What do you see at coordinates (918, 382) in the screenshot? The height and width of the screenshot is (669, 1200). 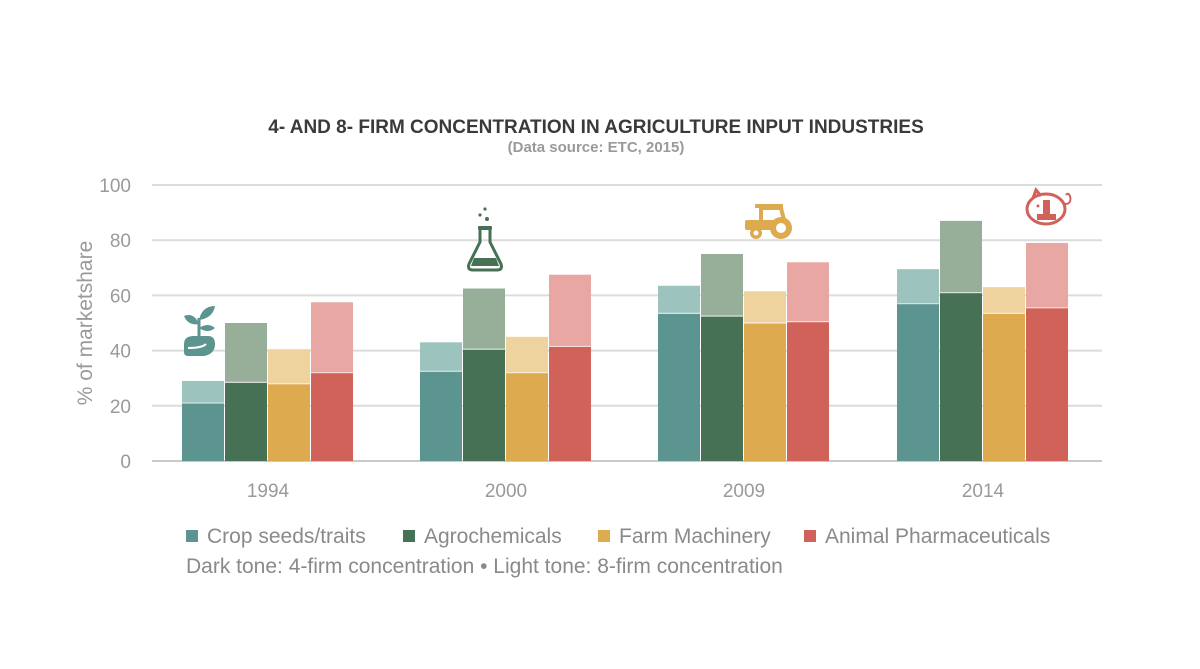 I see `bar-4firm-crop-seeds-traits-2014` at bounding box center [918, 382].